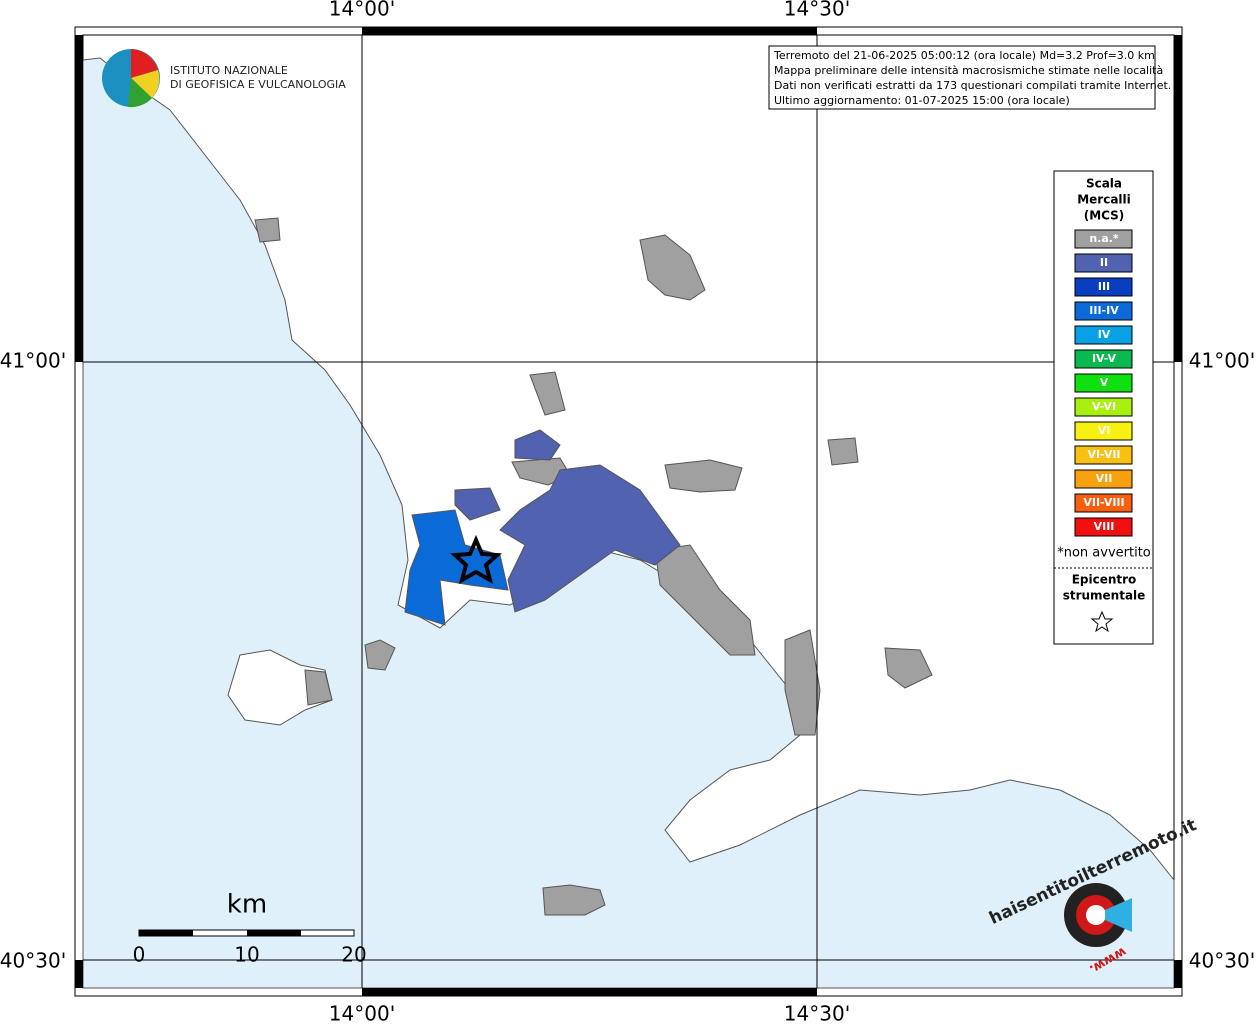 The image size is (1256, 1028). Describe the element at coordinates (318, 687) in the screenshot. I see `island-ischia-area` at that location.